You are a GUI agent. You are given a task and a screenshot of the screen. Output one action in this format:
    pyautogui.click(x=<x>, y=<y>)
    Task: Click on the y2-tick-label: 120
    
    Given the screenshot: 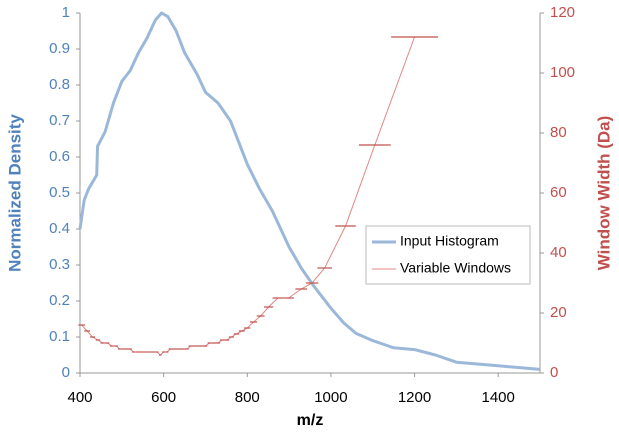 What is the action you would take?
    pyautogui.click(x=562, y=12)
    